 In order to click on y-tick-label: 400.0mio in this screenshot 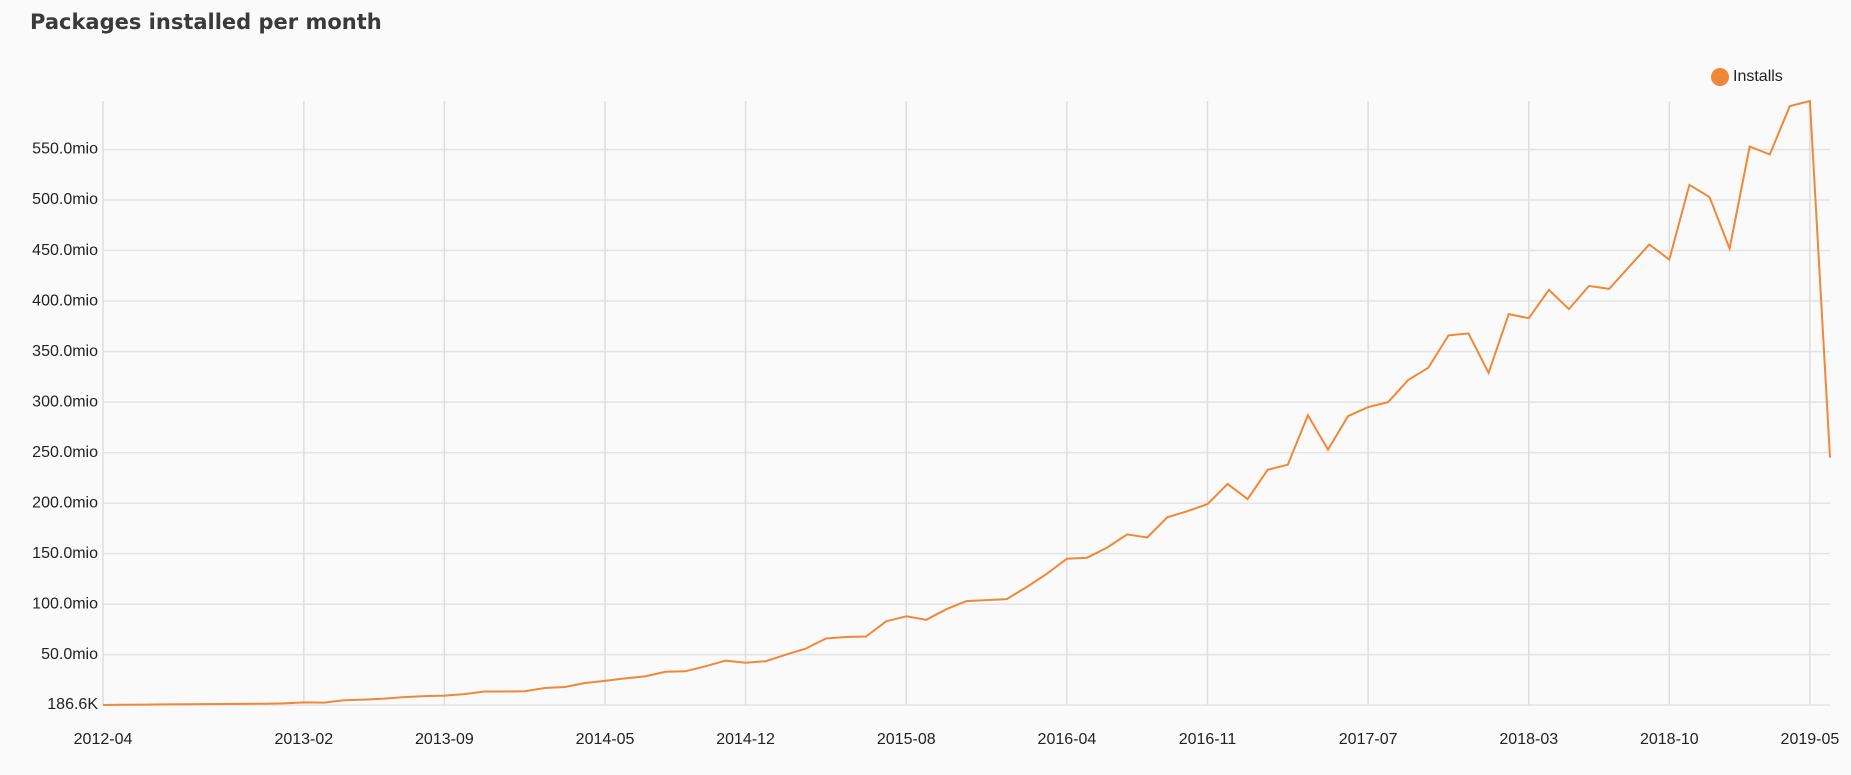, I will do `click(65, 300)`.